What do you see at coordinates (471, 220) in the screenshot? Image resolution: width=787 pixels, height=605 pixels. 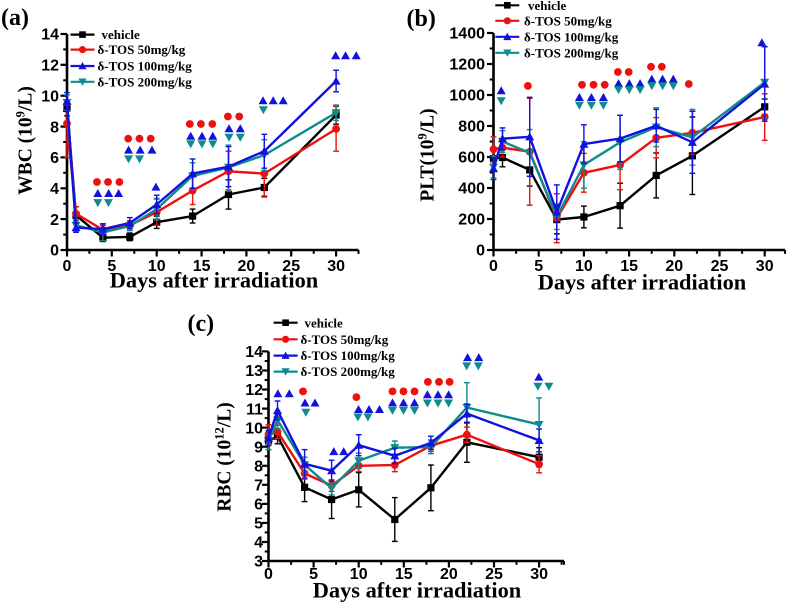 I see `svg-text: 200` at bounding box center [471, 220].